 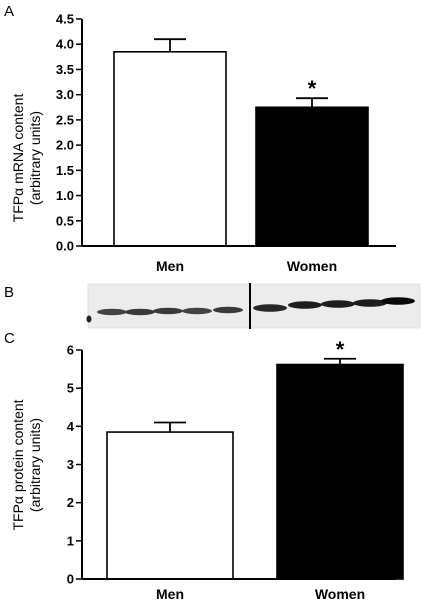 I want to click on blot-bands, so click(x=250, y=310).